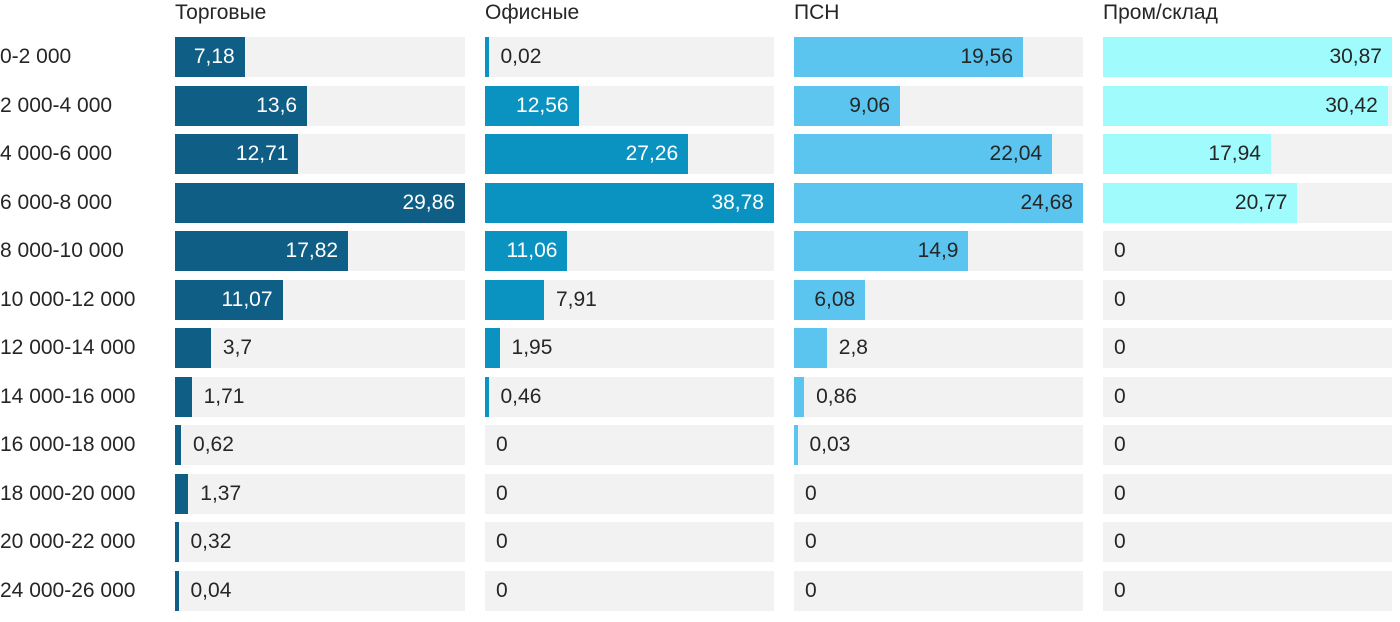  Describe the element at coordinates (532, 250) in the screenshot. I see `bar-value-label: 11,06` at that location.